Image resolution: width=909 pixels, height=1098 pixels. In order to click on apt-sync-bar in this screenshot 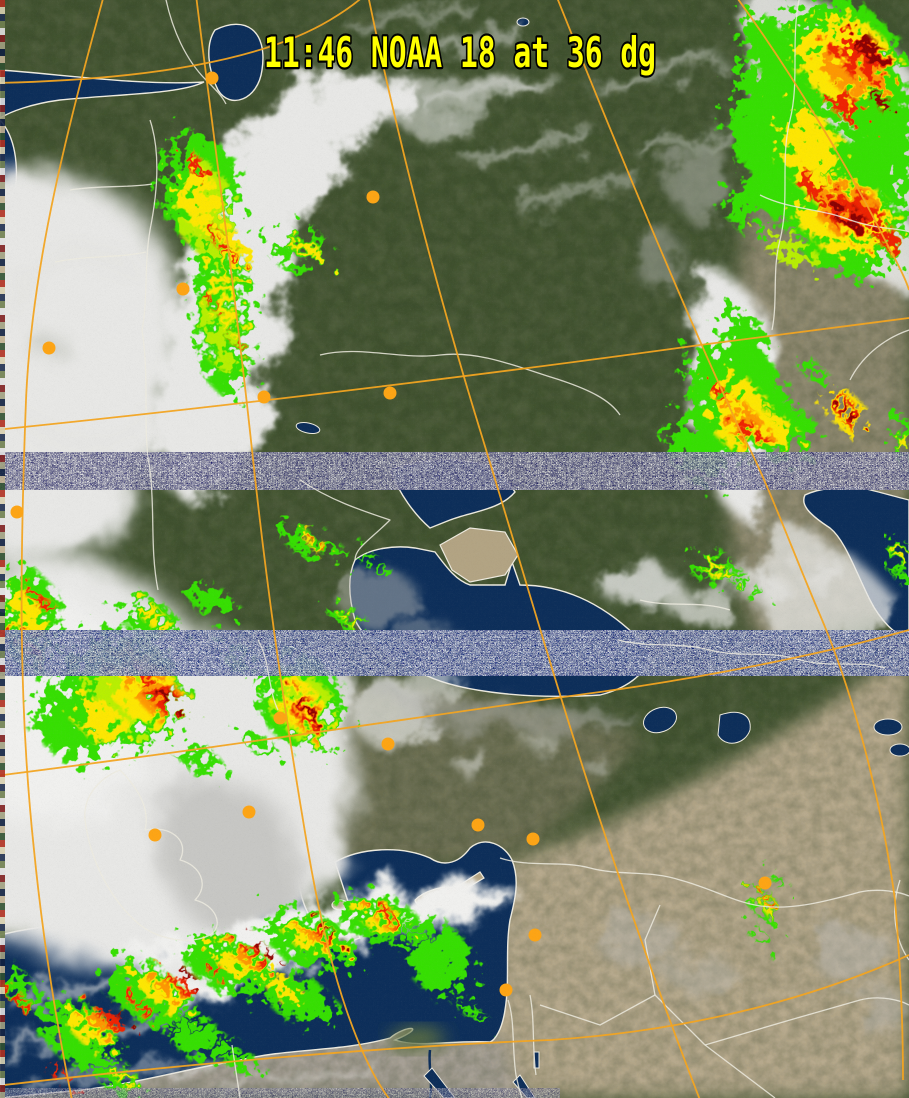, I will do `click(2, 549)`.